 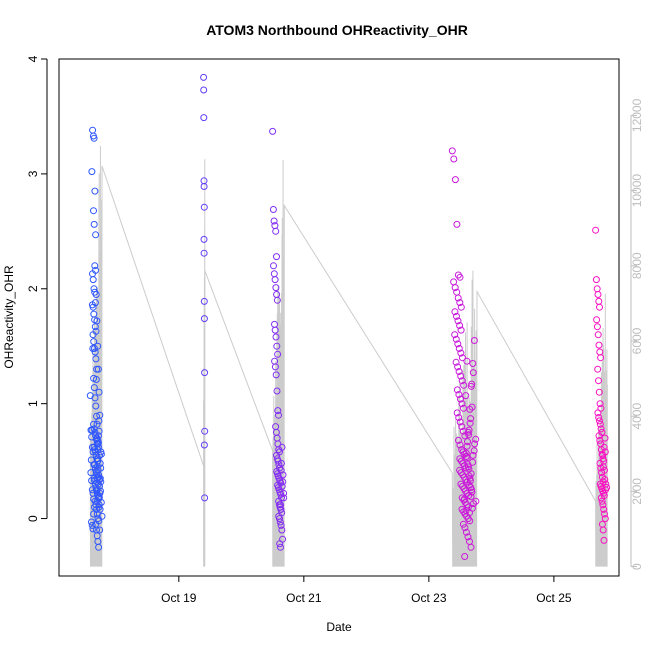 What do you see at coordinates (337, 30) in the screenshot?
I see `chart-title: ATOM3 Northbound OHReactivity_OHR` at bounding box center [337, 30].